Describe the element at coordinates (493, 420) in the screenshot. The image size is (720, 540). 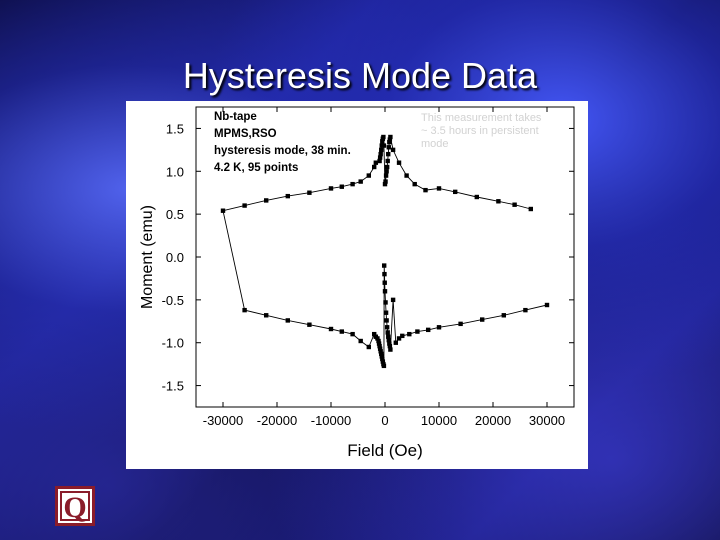
I see `x-tick-label: 20000` at that location.